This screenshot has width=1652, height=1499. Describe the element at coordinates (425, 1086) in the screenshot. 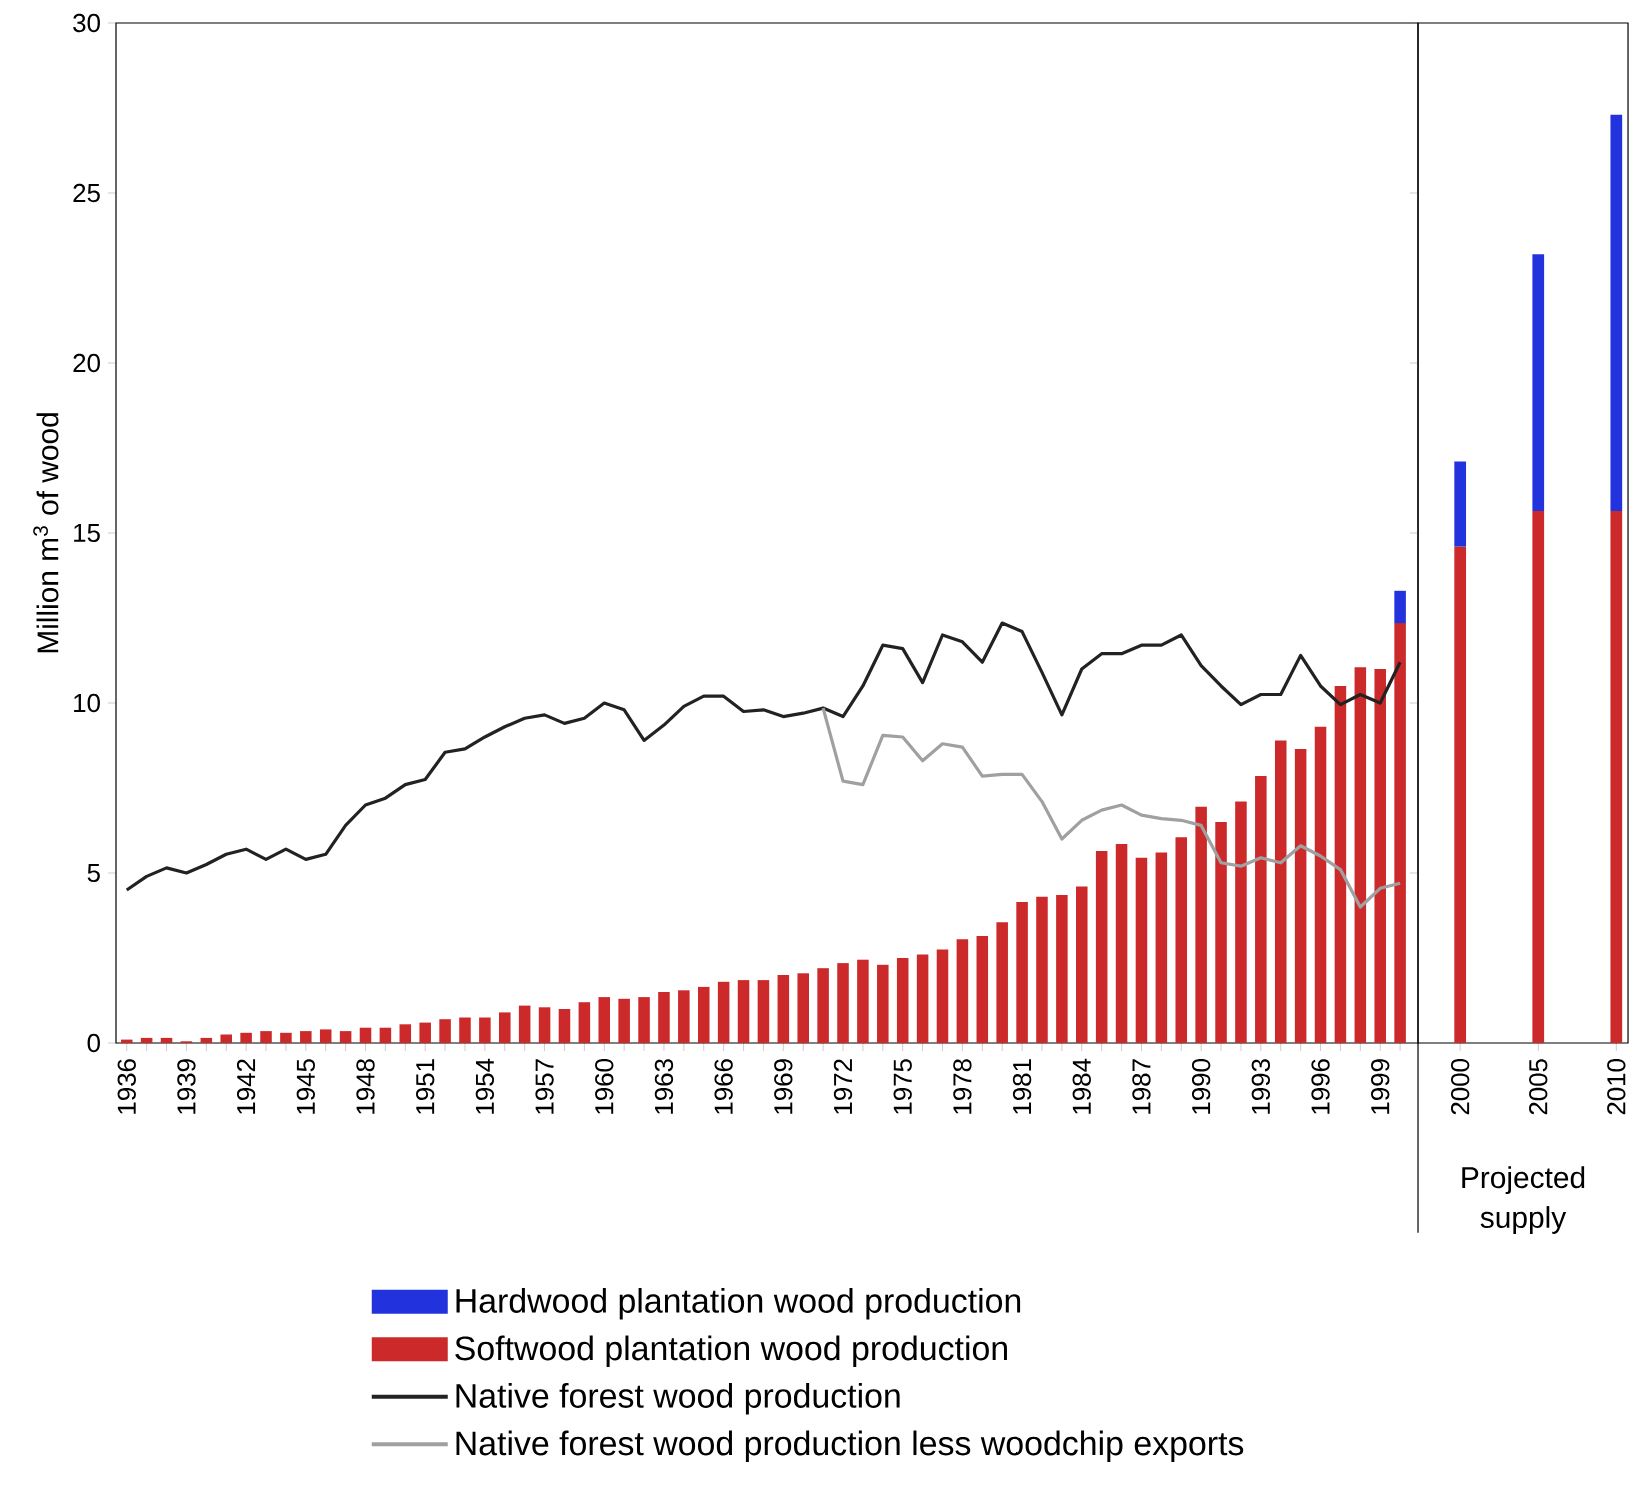

I see `x-tick-label: 1951` at that location.